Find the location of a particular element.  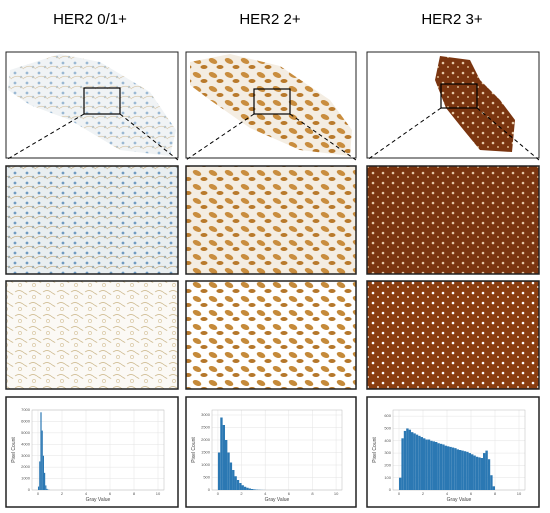

y-tick-label: 500 is located at coordinates (387, 428).